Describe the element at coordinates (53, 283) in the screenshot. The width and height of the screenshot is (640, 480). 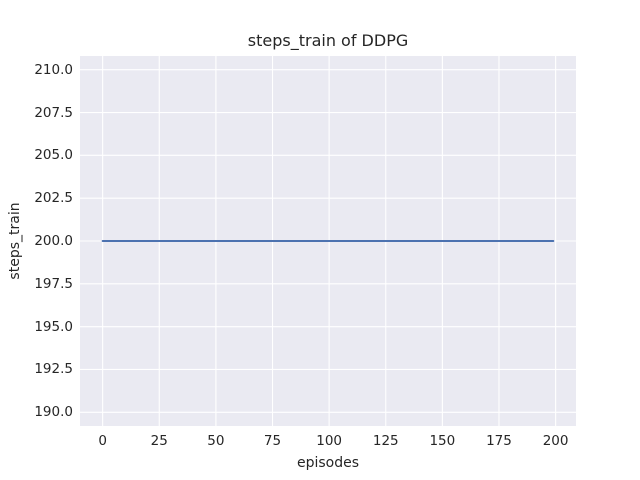
I see `y-tick-label: 197.5` at that location.